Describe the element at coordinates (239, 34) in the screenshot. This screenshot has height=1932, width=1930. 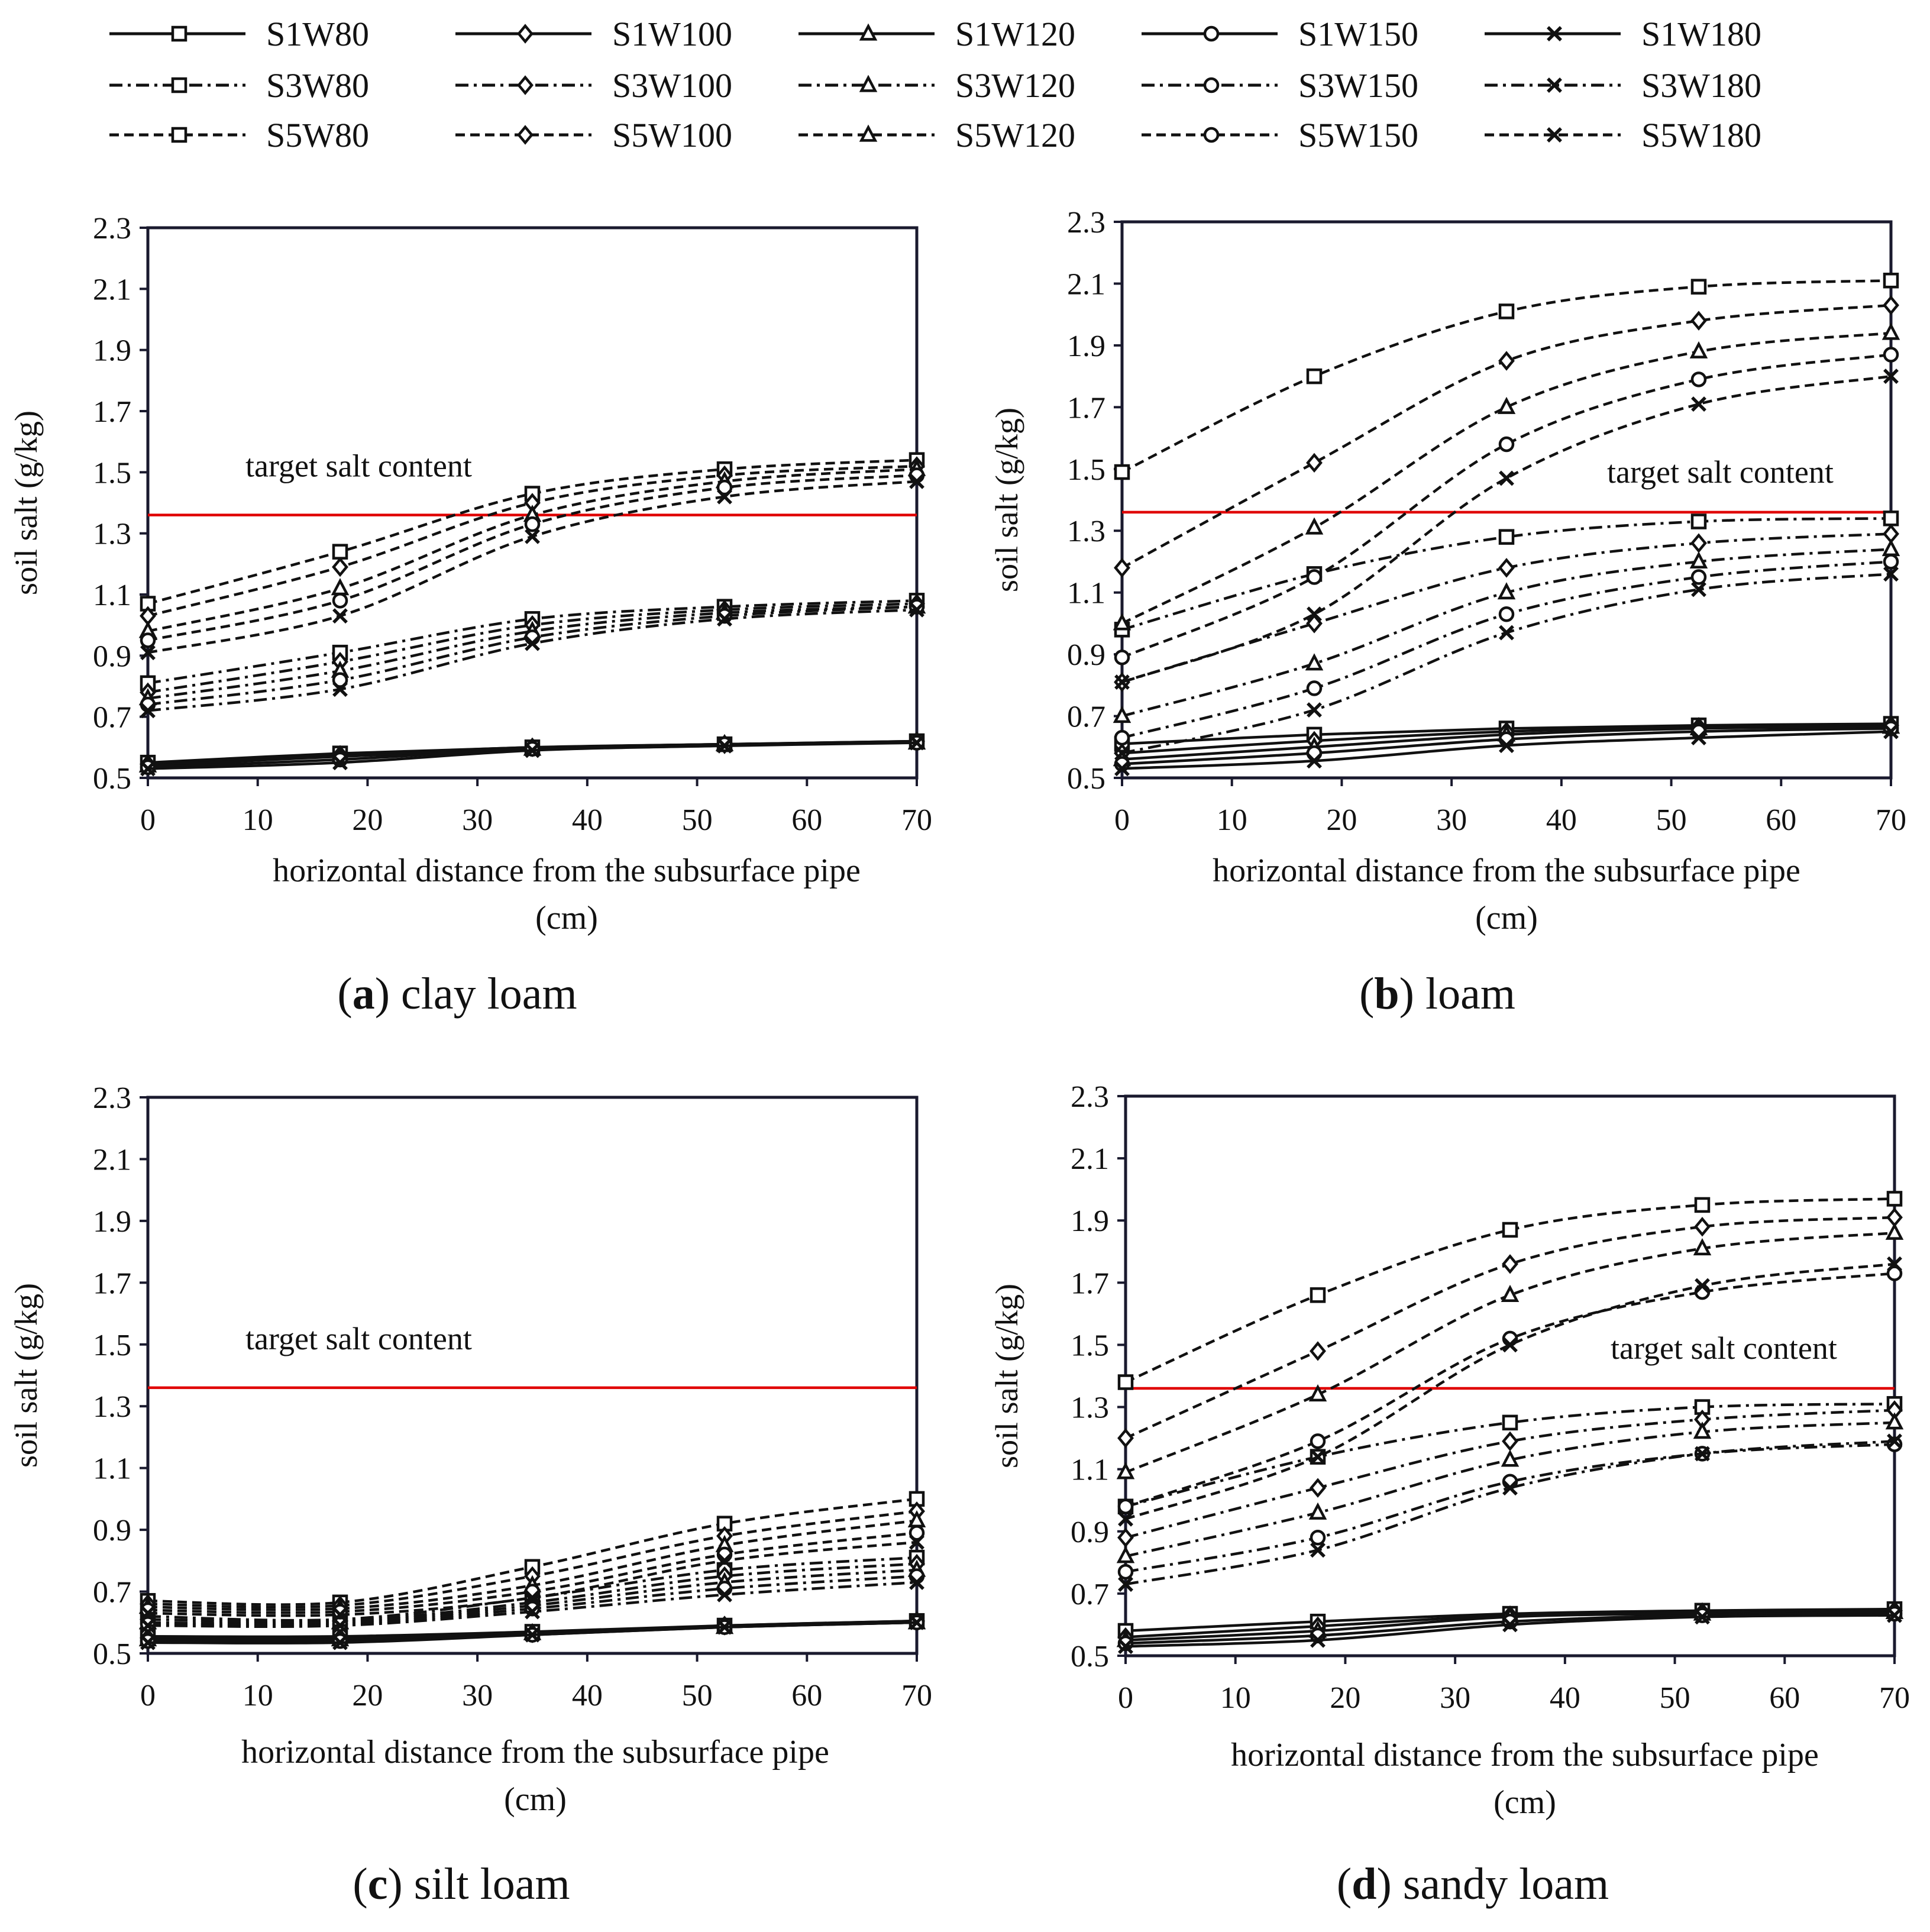
I see `legend-item: S1W80` at that location.